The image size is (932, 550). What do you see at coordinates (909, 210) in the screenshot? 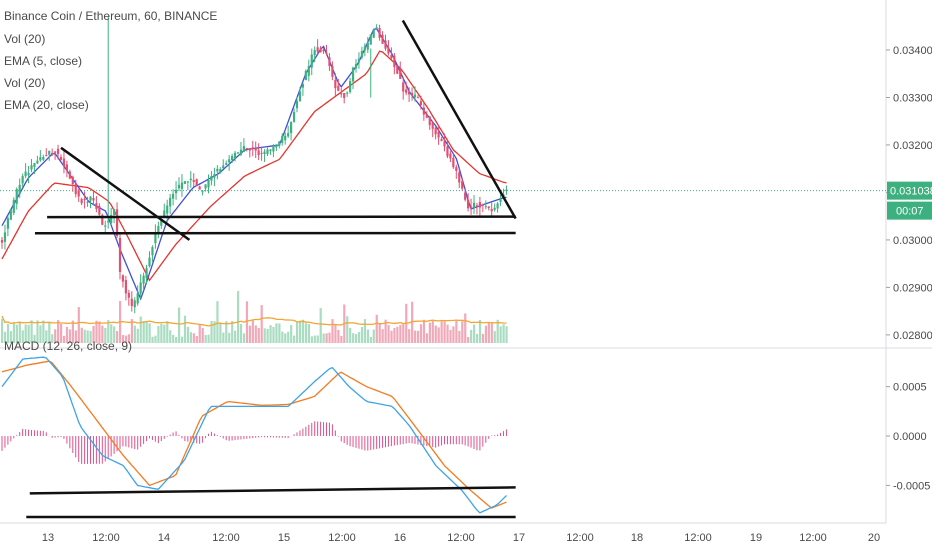
I see `countdown-badge` at bounding box center [909, 210].